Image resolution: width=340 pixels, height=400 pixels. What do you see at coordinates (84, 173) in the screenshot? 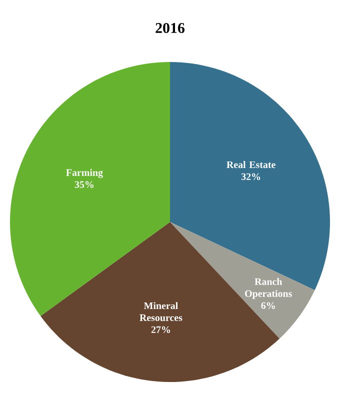
I see `slice-label: Farming` at bounding box center [84, 173].